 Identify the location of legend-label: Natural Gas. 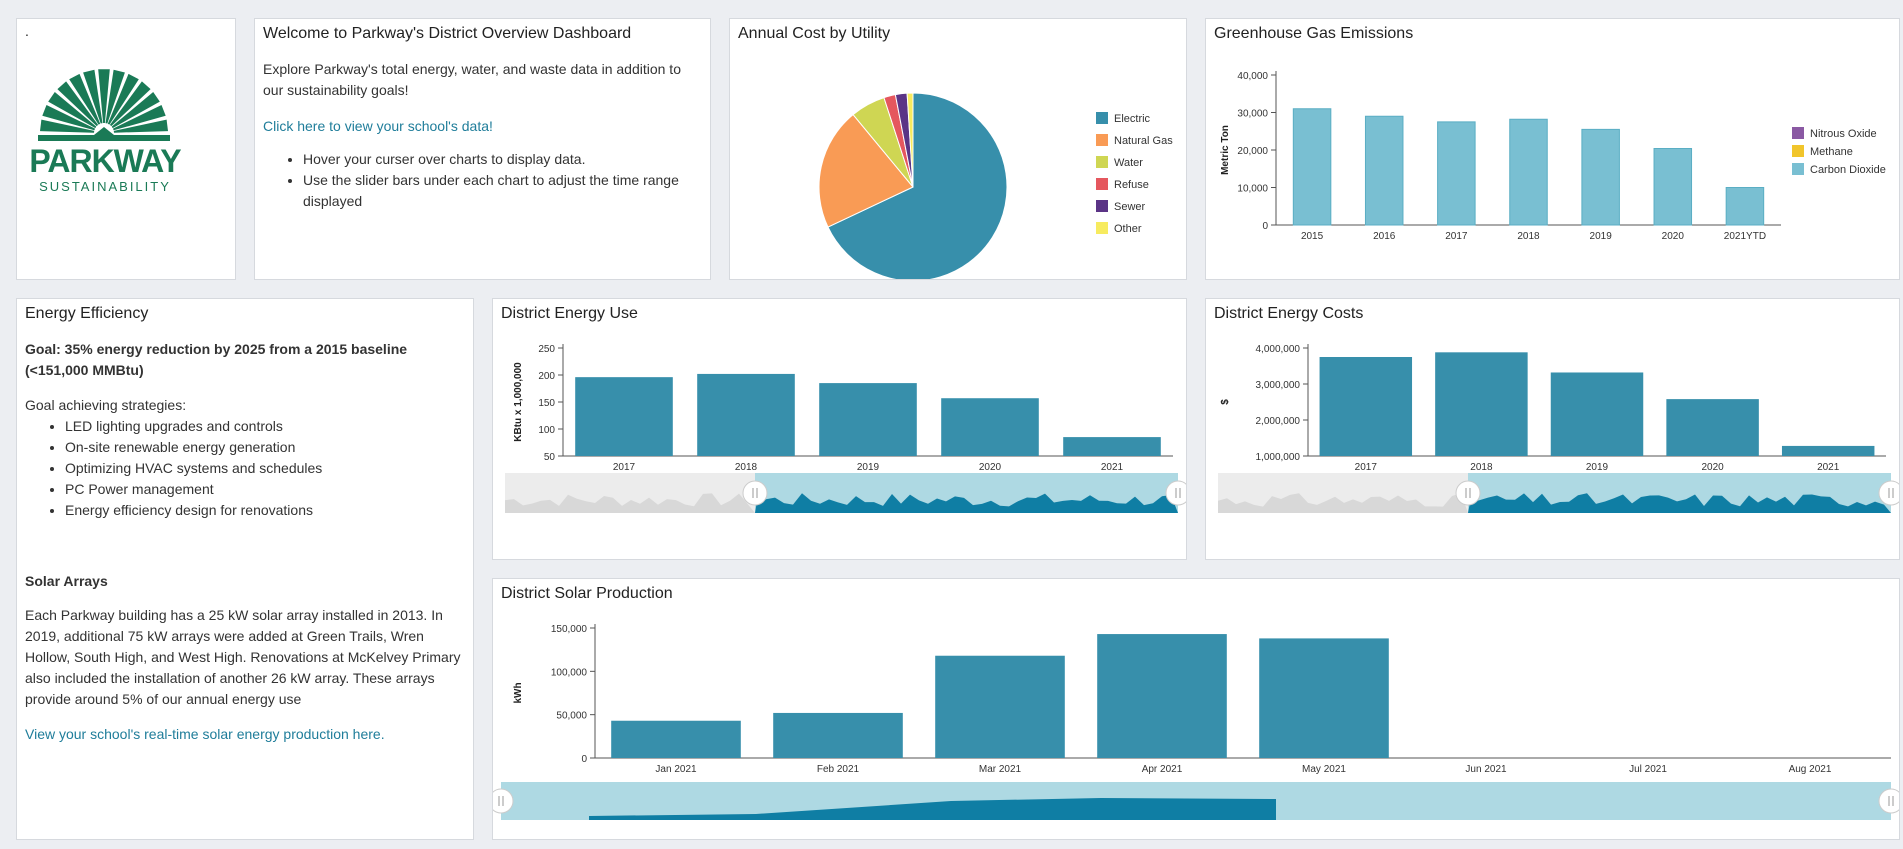
(1143, 141).